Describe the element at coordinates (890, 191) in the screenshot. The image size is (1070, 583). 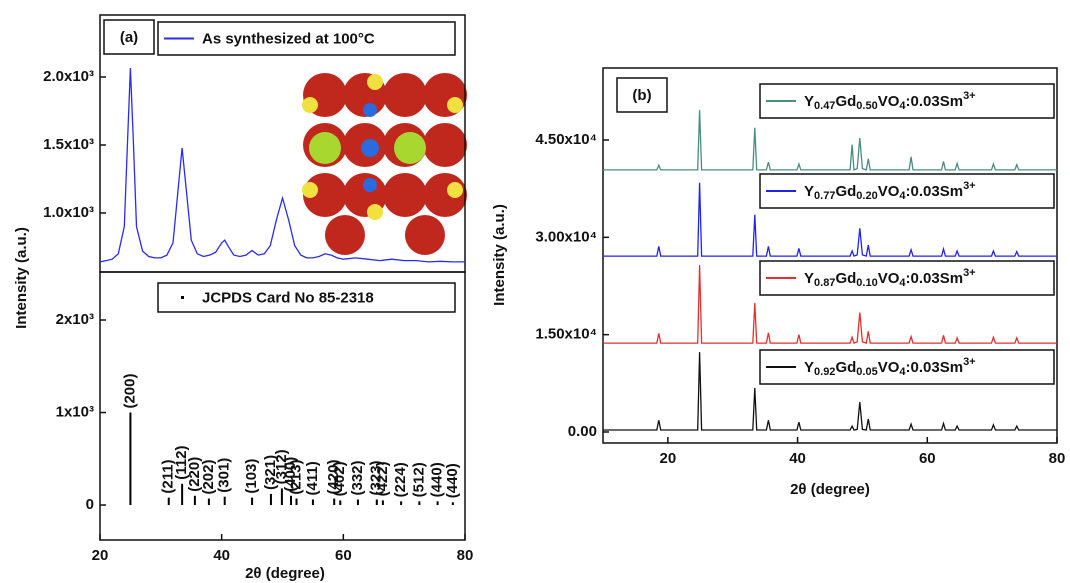
I see `legend-label: Y0.77Gd0.20VO4:0.03Sm3+` at that location.